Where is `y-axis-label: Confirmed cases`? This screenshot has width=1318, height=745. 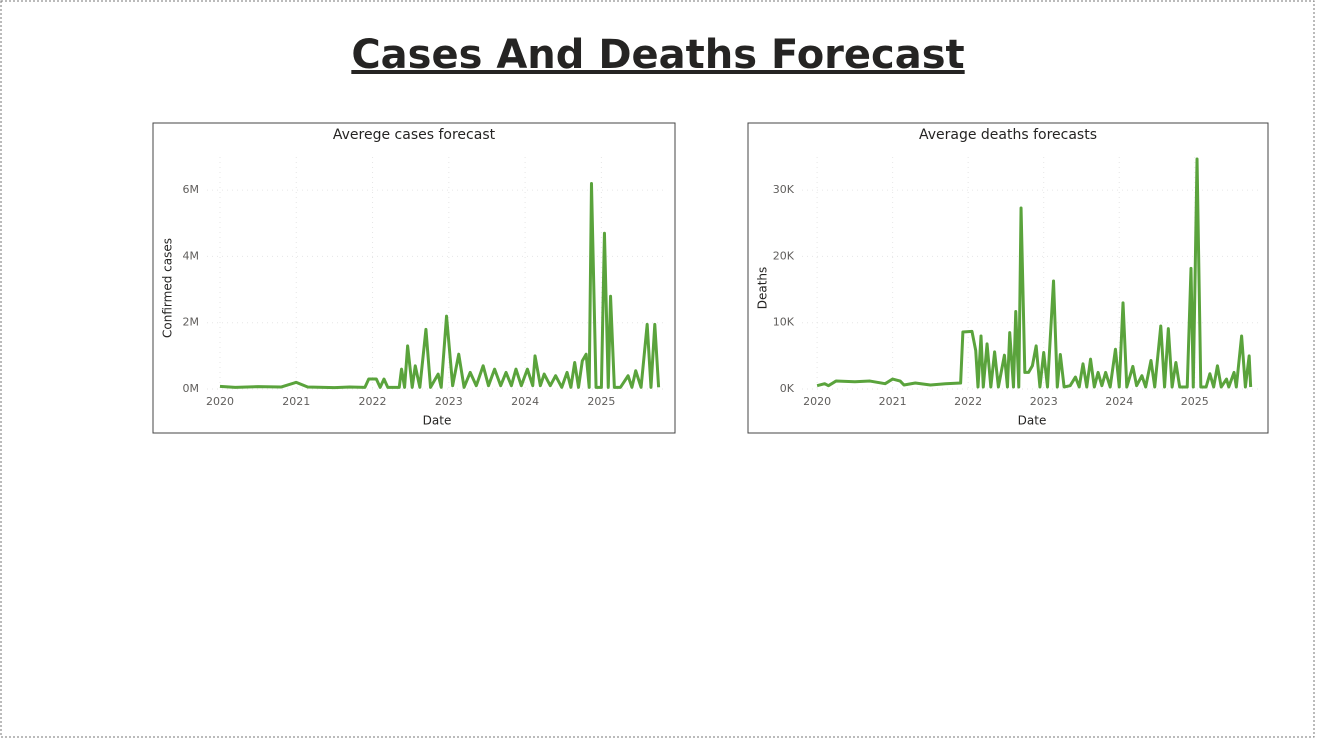 y-axis-label: Confirmed cases is located at coordinates (168, 288).